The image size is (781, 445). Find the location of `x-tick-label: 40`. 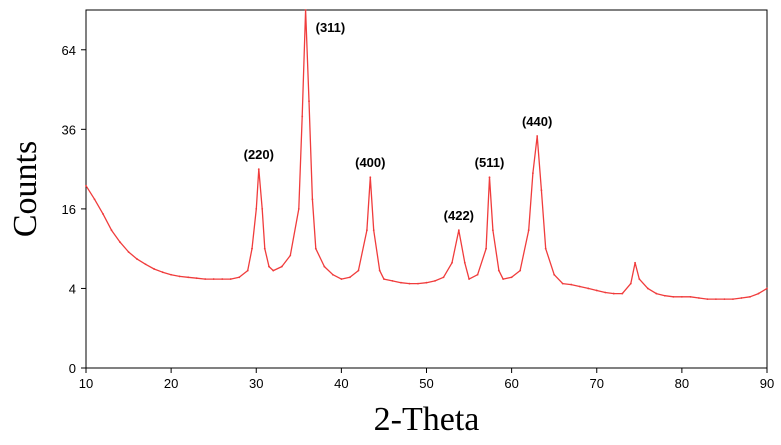

x-tick-label: 40 is located at coordinates (341, 383).